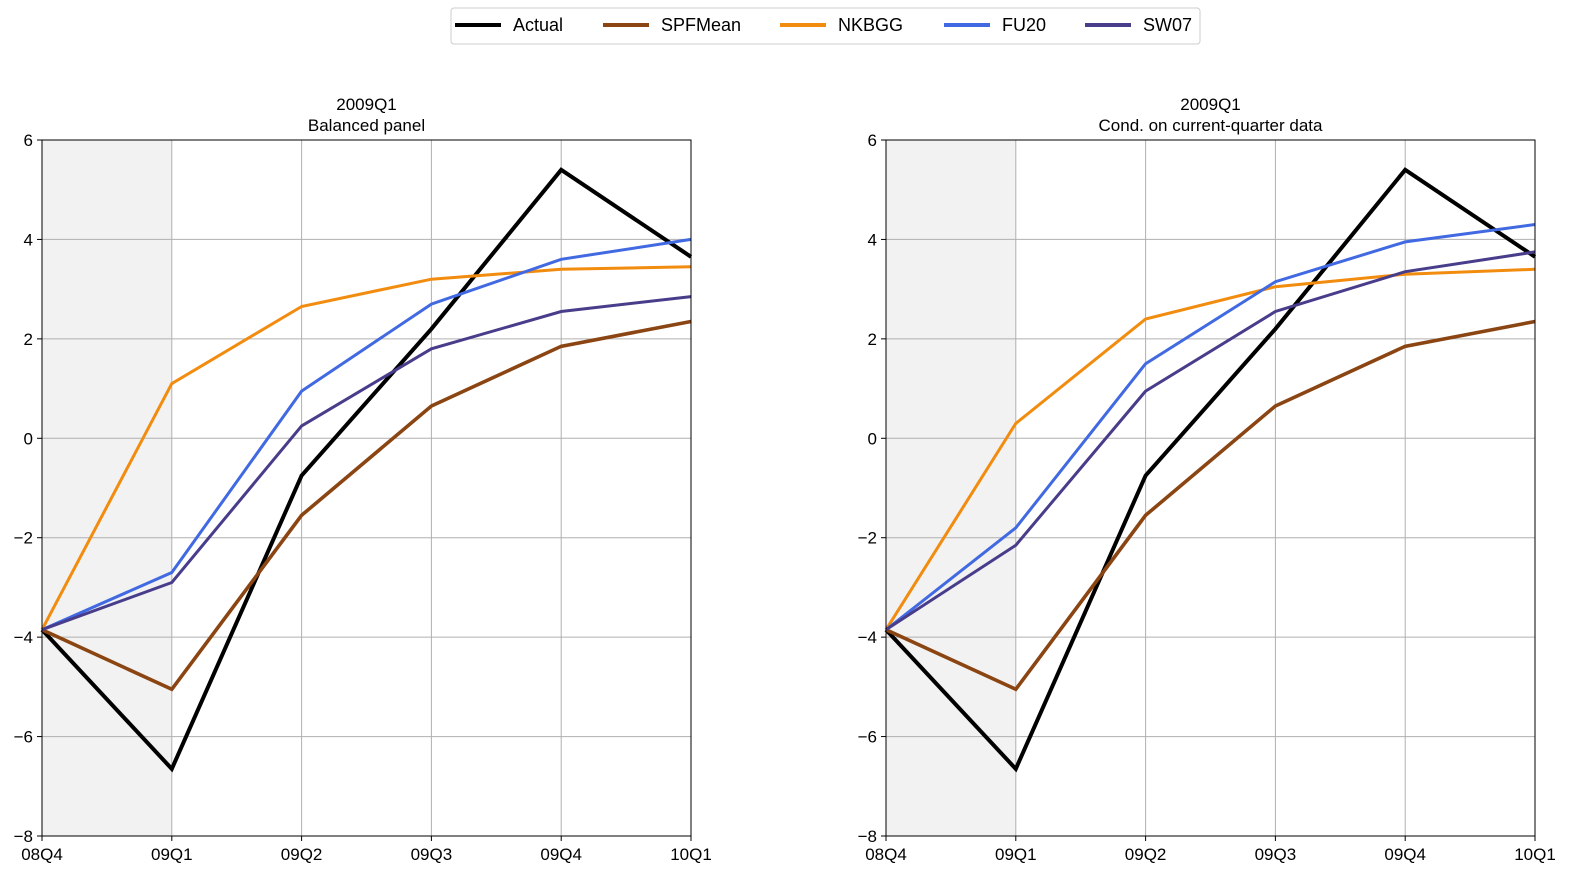 This screenshot has height=879, width=1578. I want to click on chart-subtitle: Cond. on current-quarter data, so click(1211, 125).